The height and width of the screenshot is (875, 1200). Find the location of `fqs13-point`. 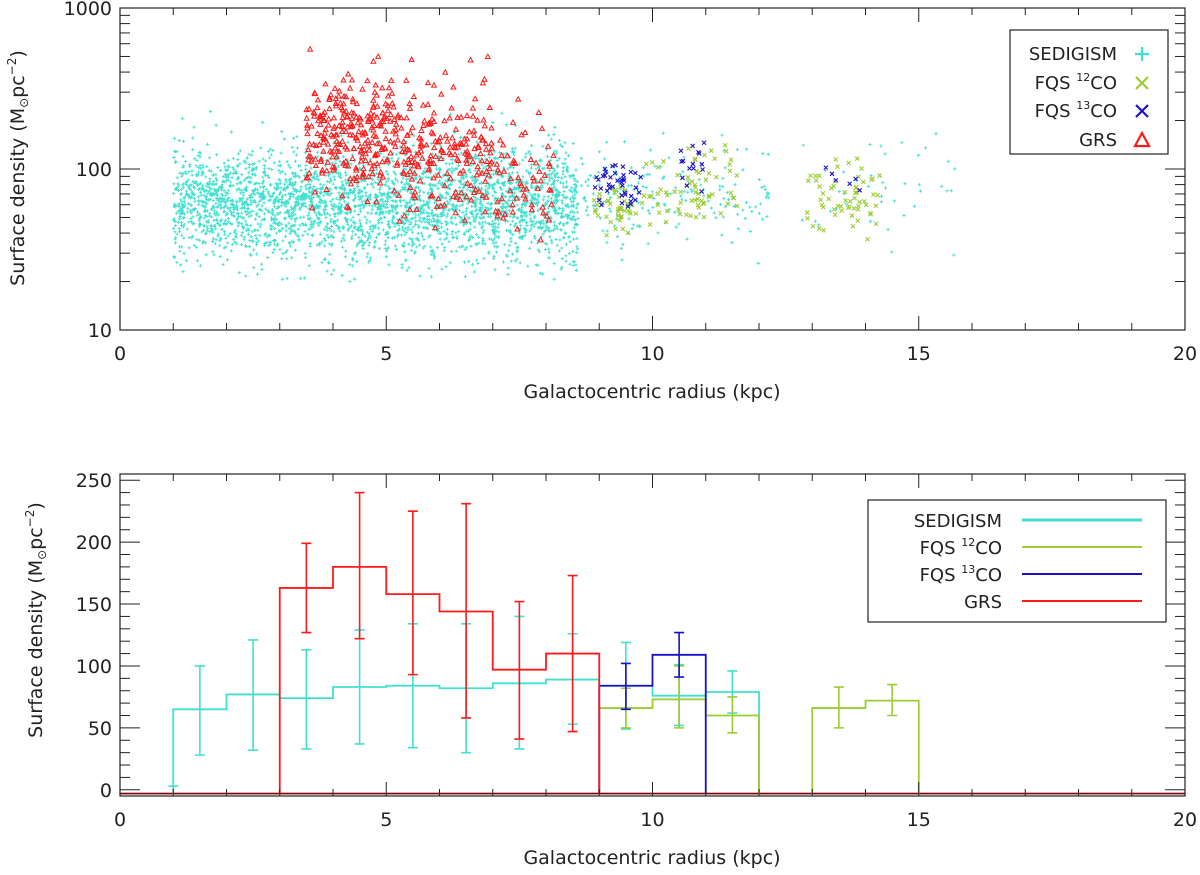

fqs13-point is located at coordinates (693, 164).